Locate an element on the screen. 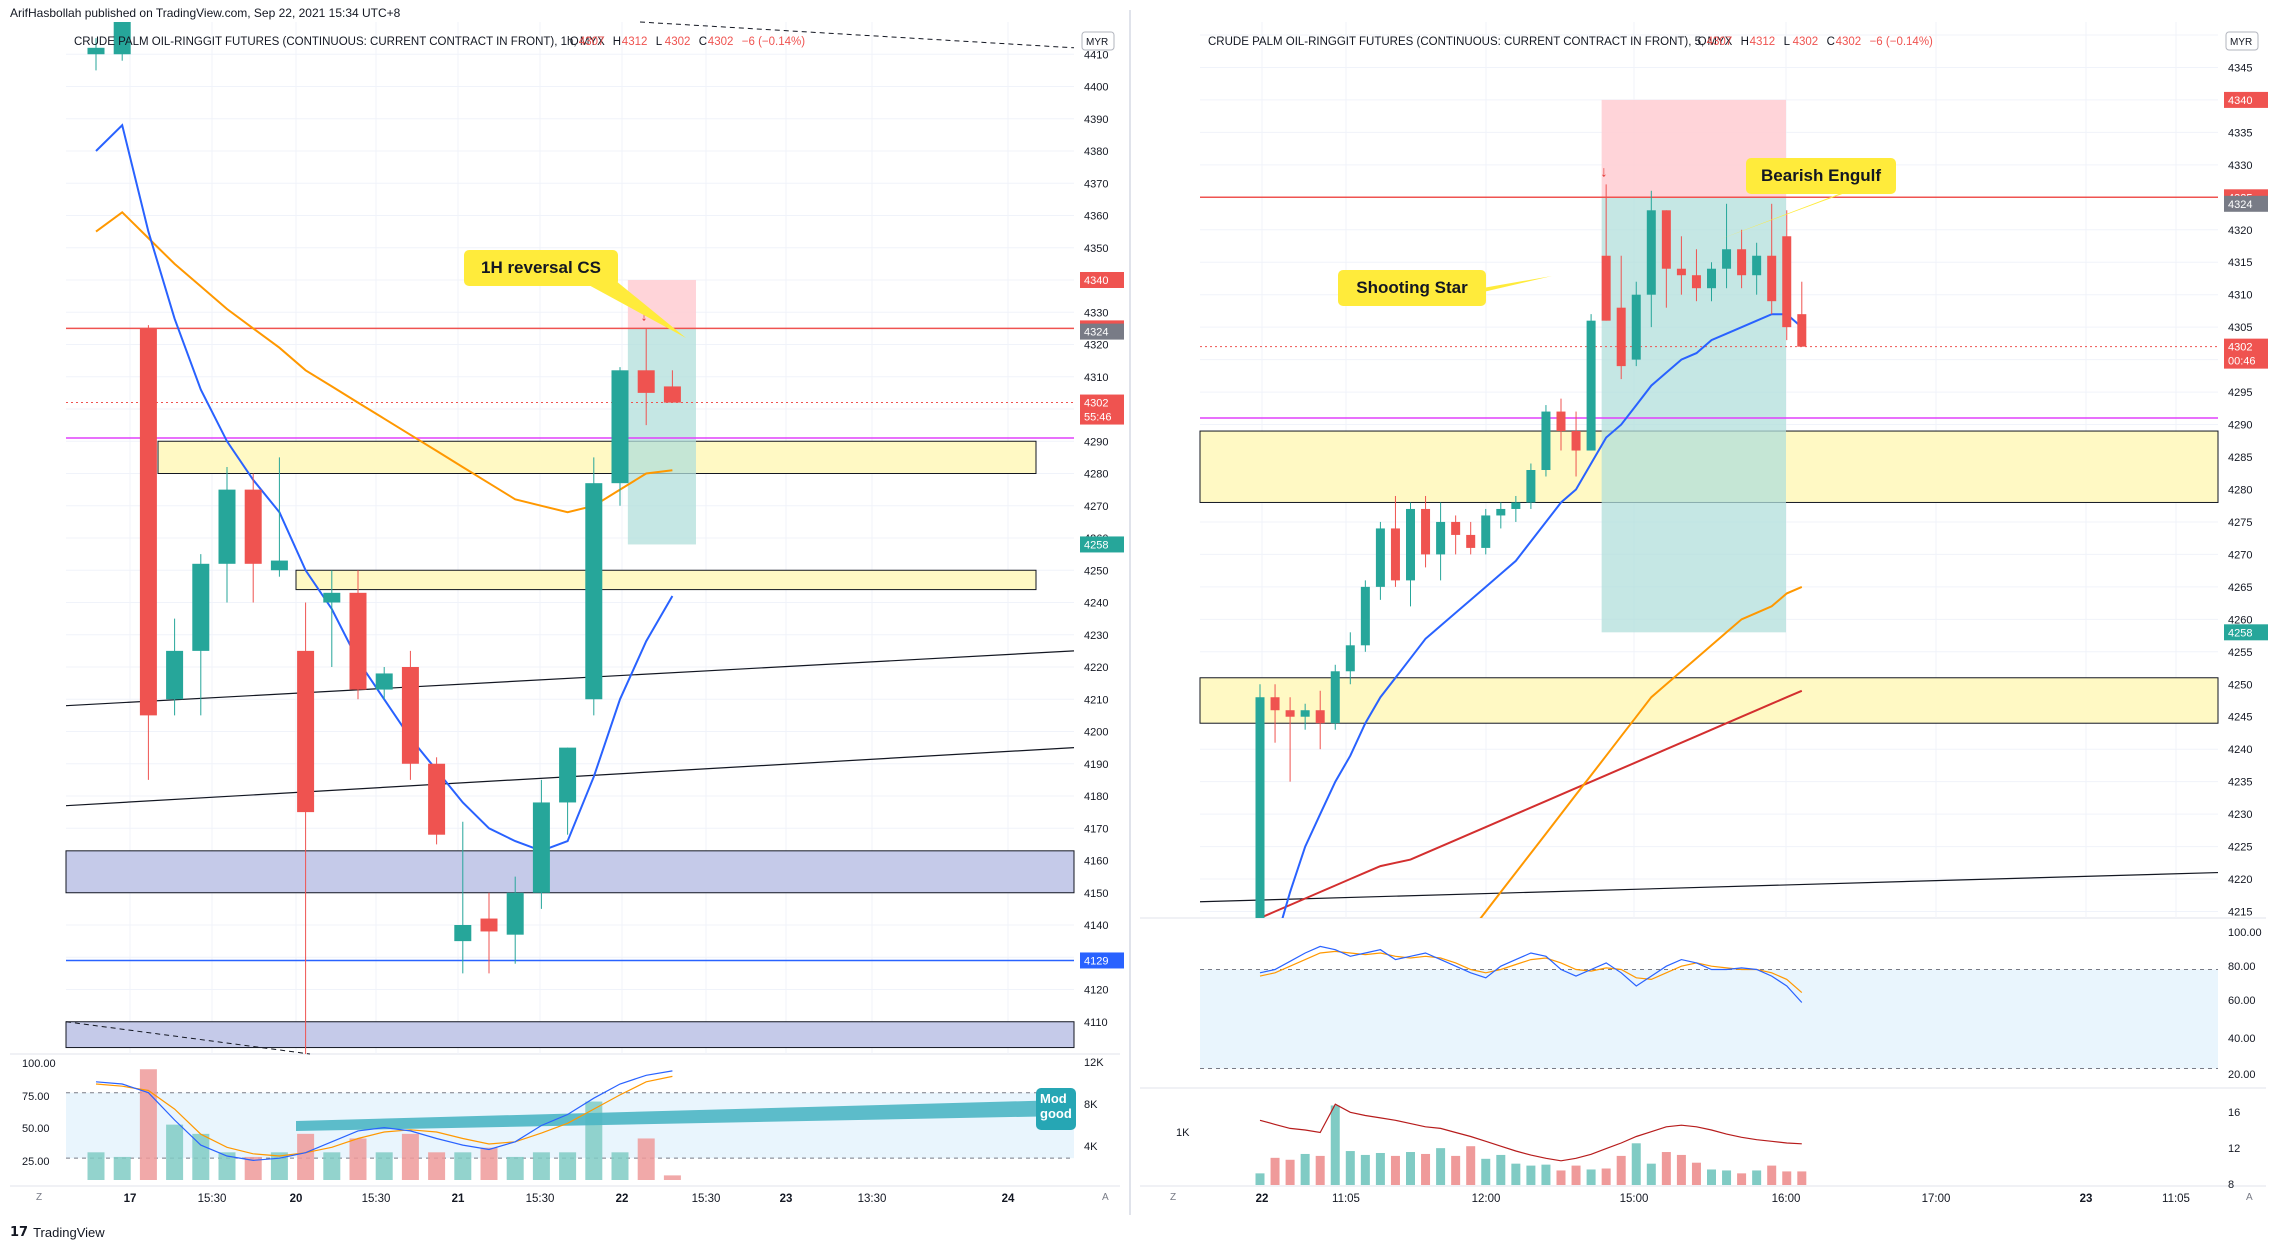  sell-arrow-icon: ↓ is located at coordinates (644, 315).